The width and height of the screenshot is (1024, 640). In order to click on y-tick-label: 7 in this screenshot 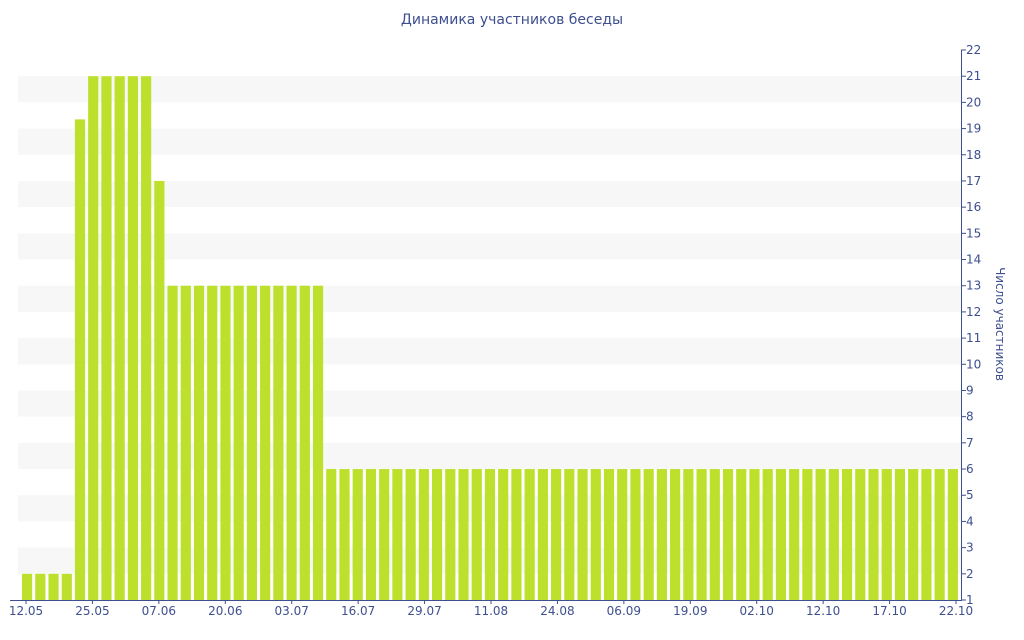, I will do `click(970, 443)`.